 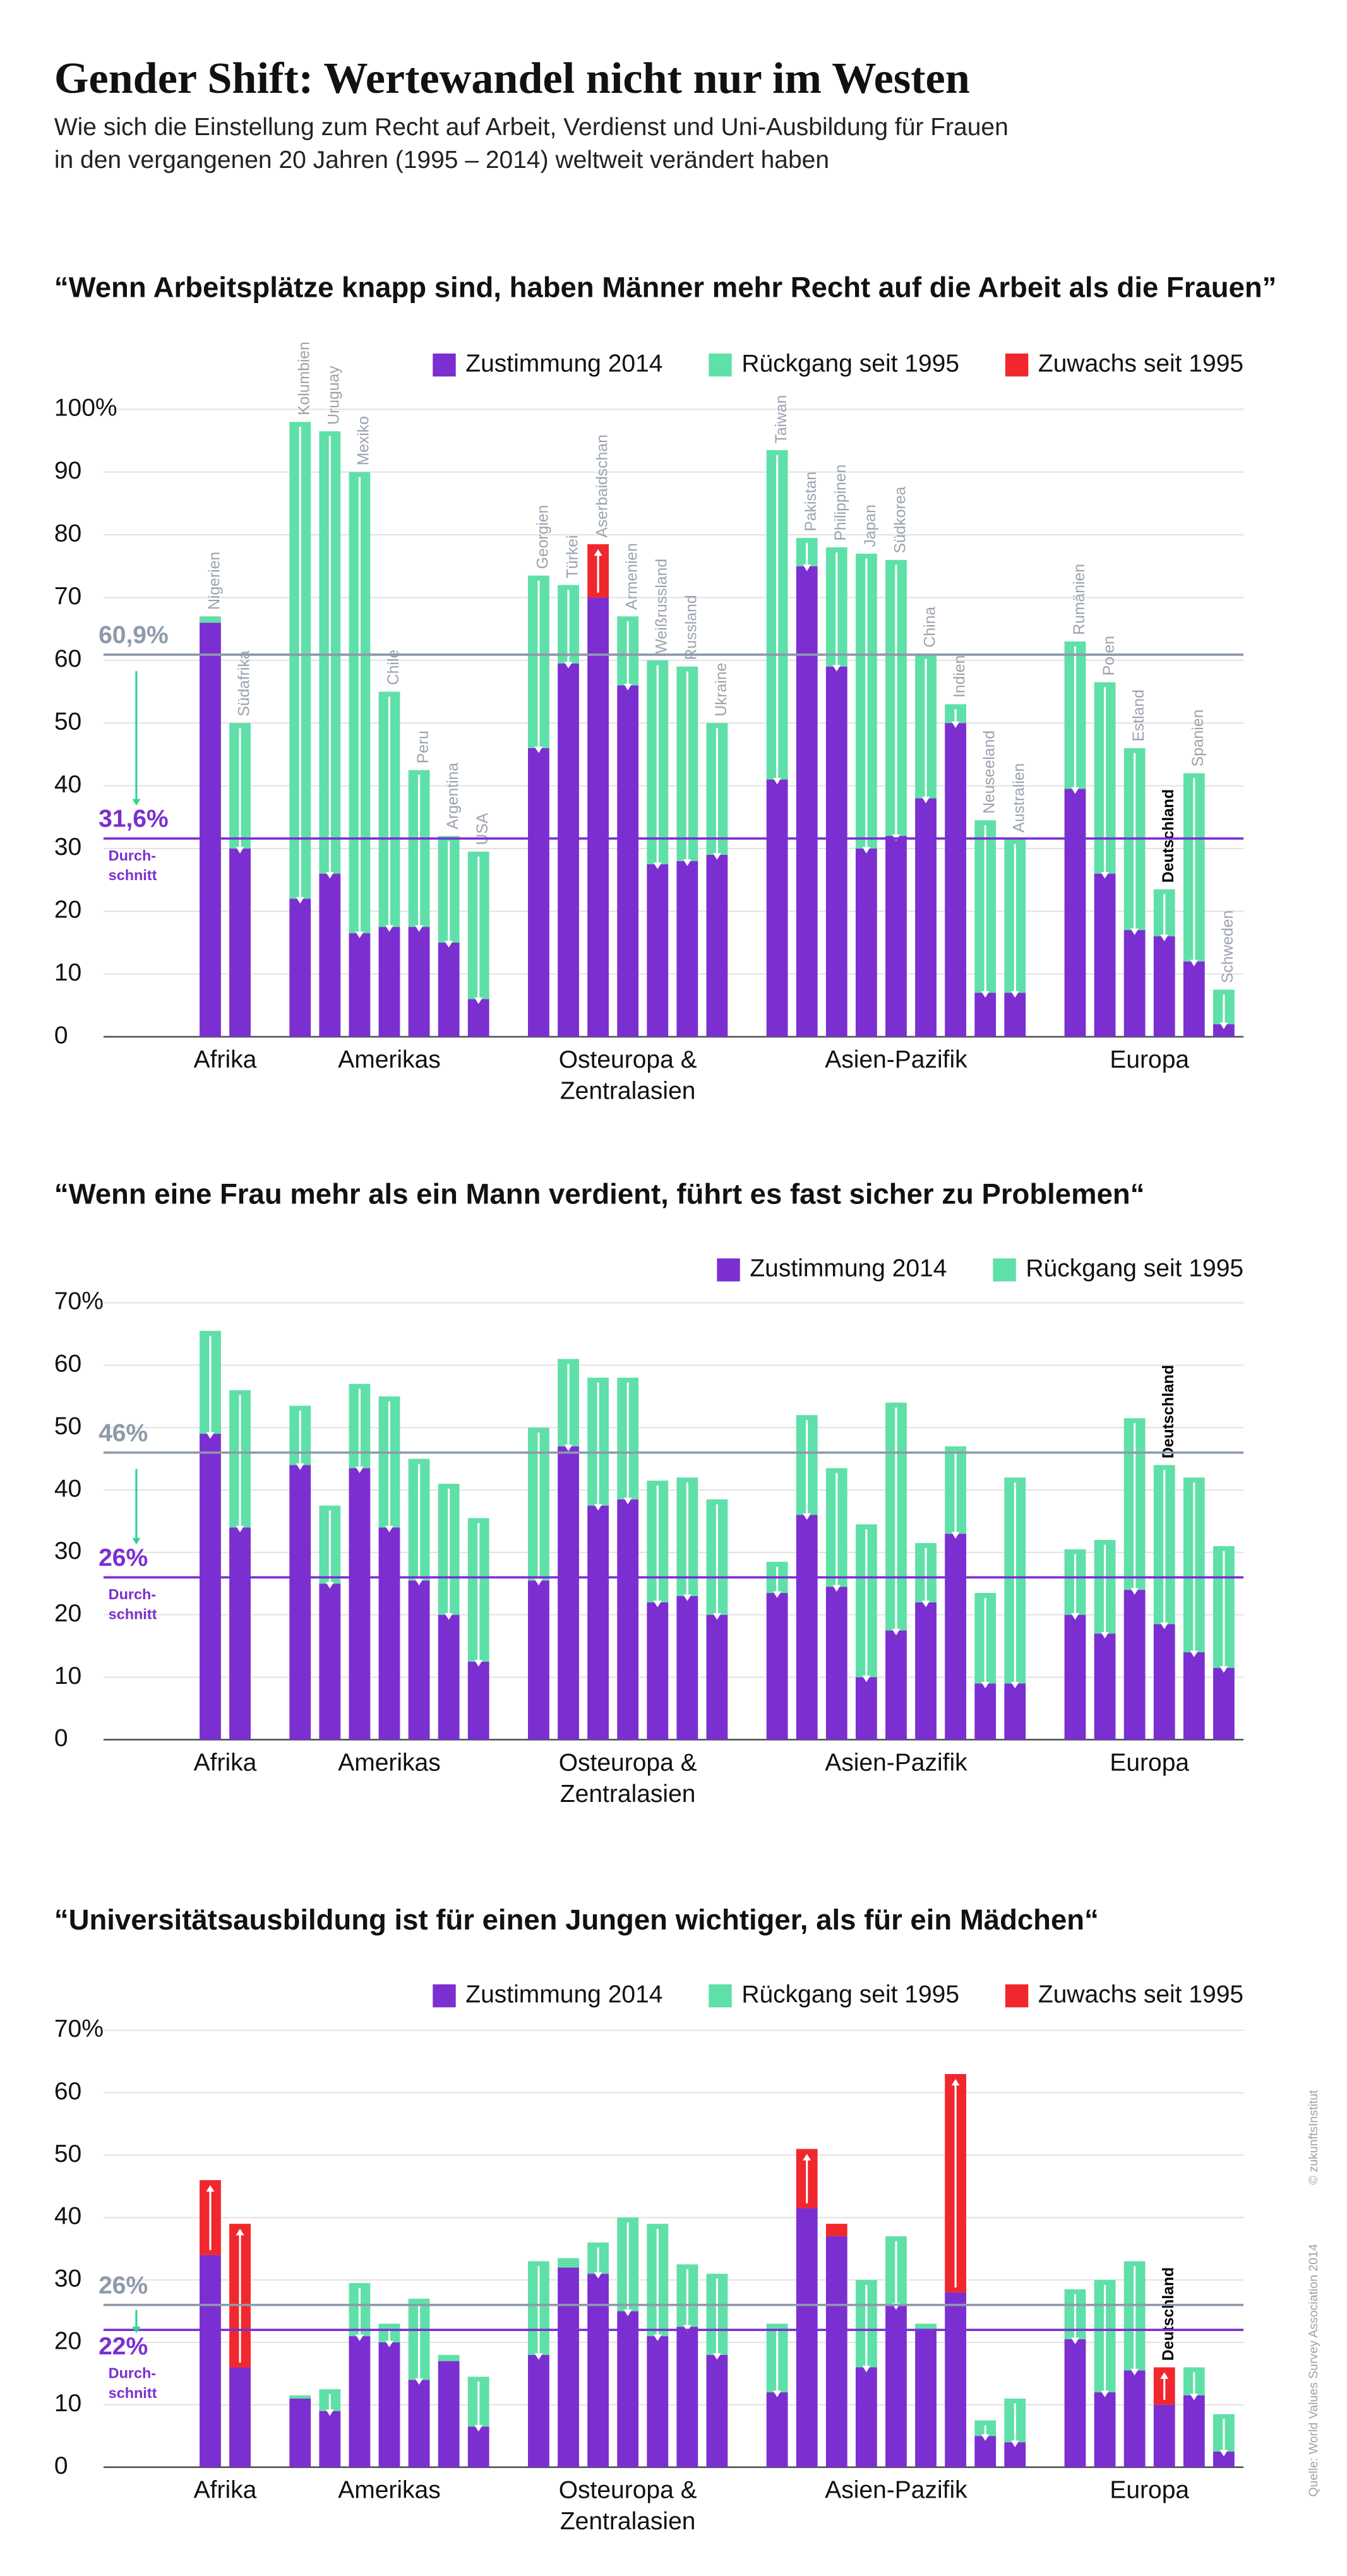 I want to click on y-tick-label: 0, so click(x=61, y=1035).